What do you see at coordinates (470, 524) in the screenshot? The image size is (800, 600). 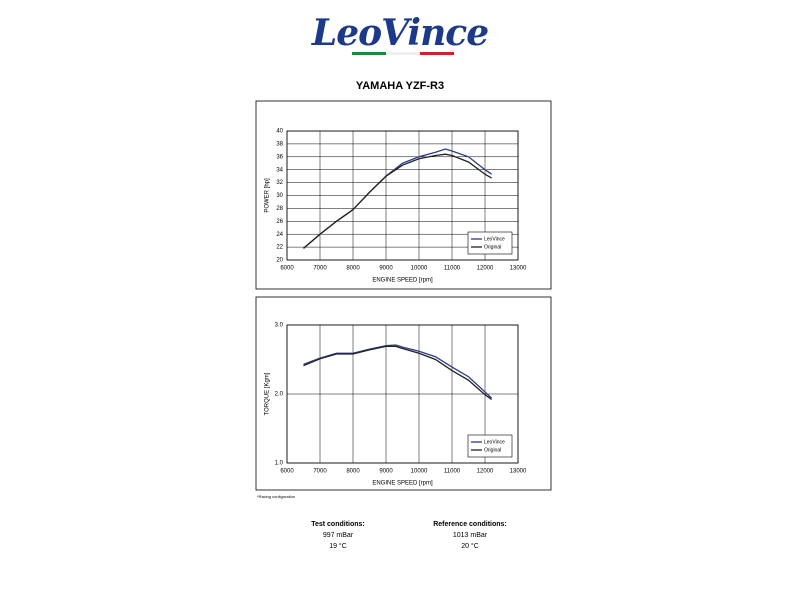 I see `reference-heading: Reference conditions:` at bounding box center [470, 524].